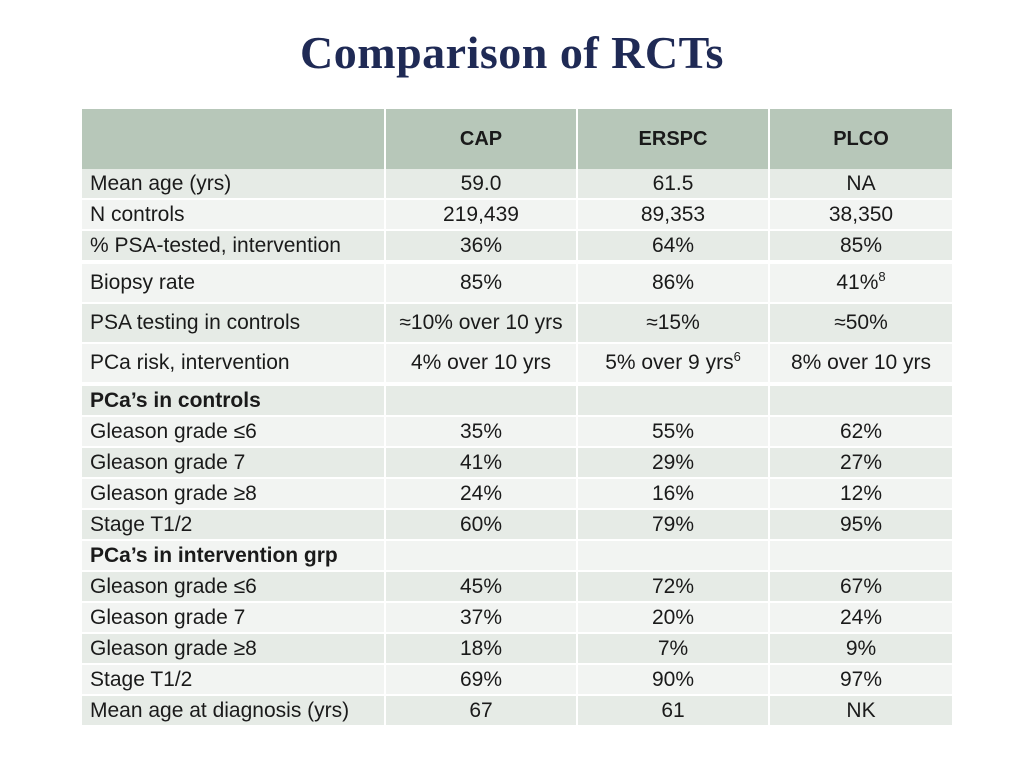 The width and height of the screenshot is (1024, 768). Describe the element at coordinates (674, 324) in the screenshot. I see `erspc-cell: ≈15%` at that location.